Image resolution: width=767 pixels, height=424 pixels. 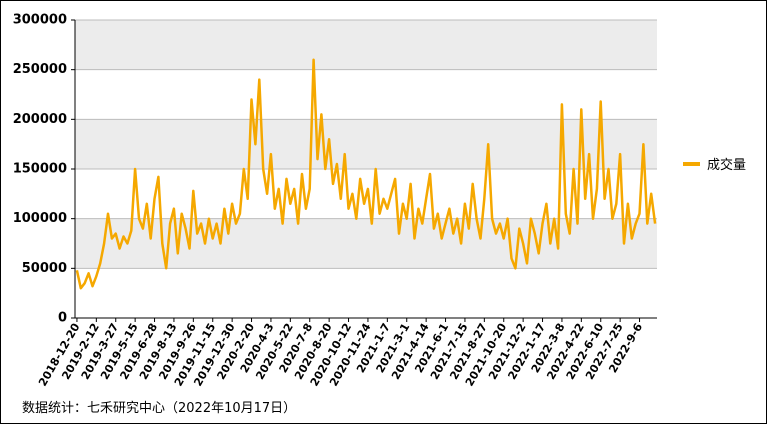 I want to click on legend-label: 成交量, so click(x=726, y=165).